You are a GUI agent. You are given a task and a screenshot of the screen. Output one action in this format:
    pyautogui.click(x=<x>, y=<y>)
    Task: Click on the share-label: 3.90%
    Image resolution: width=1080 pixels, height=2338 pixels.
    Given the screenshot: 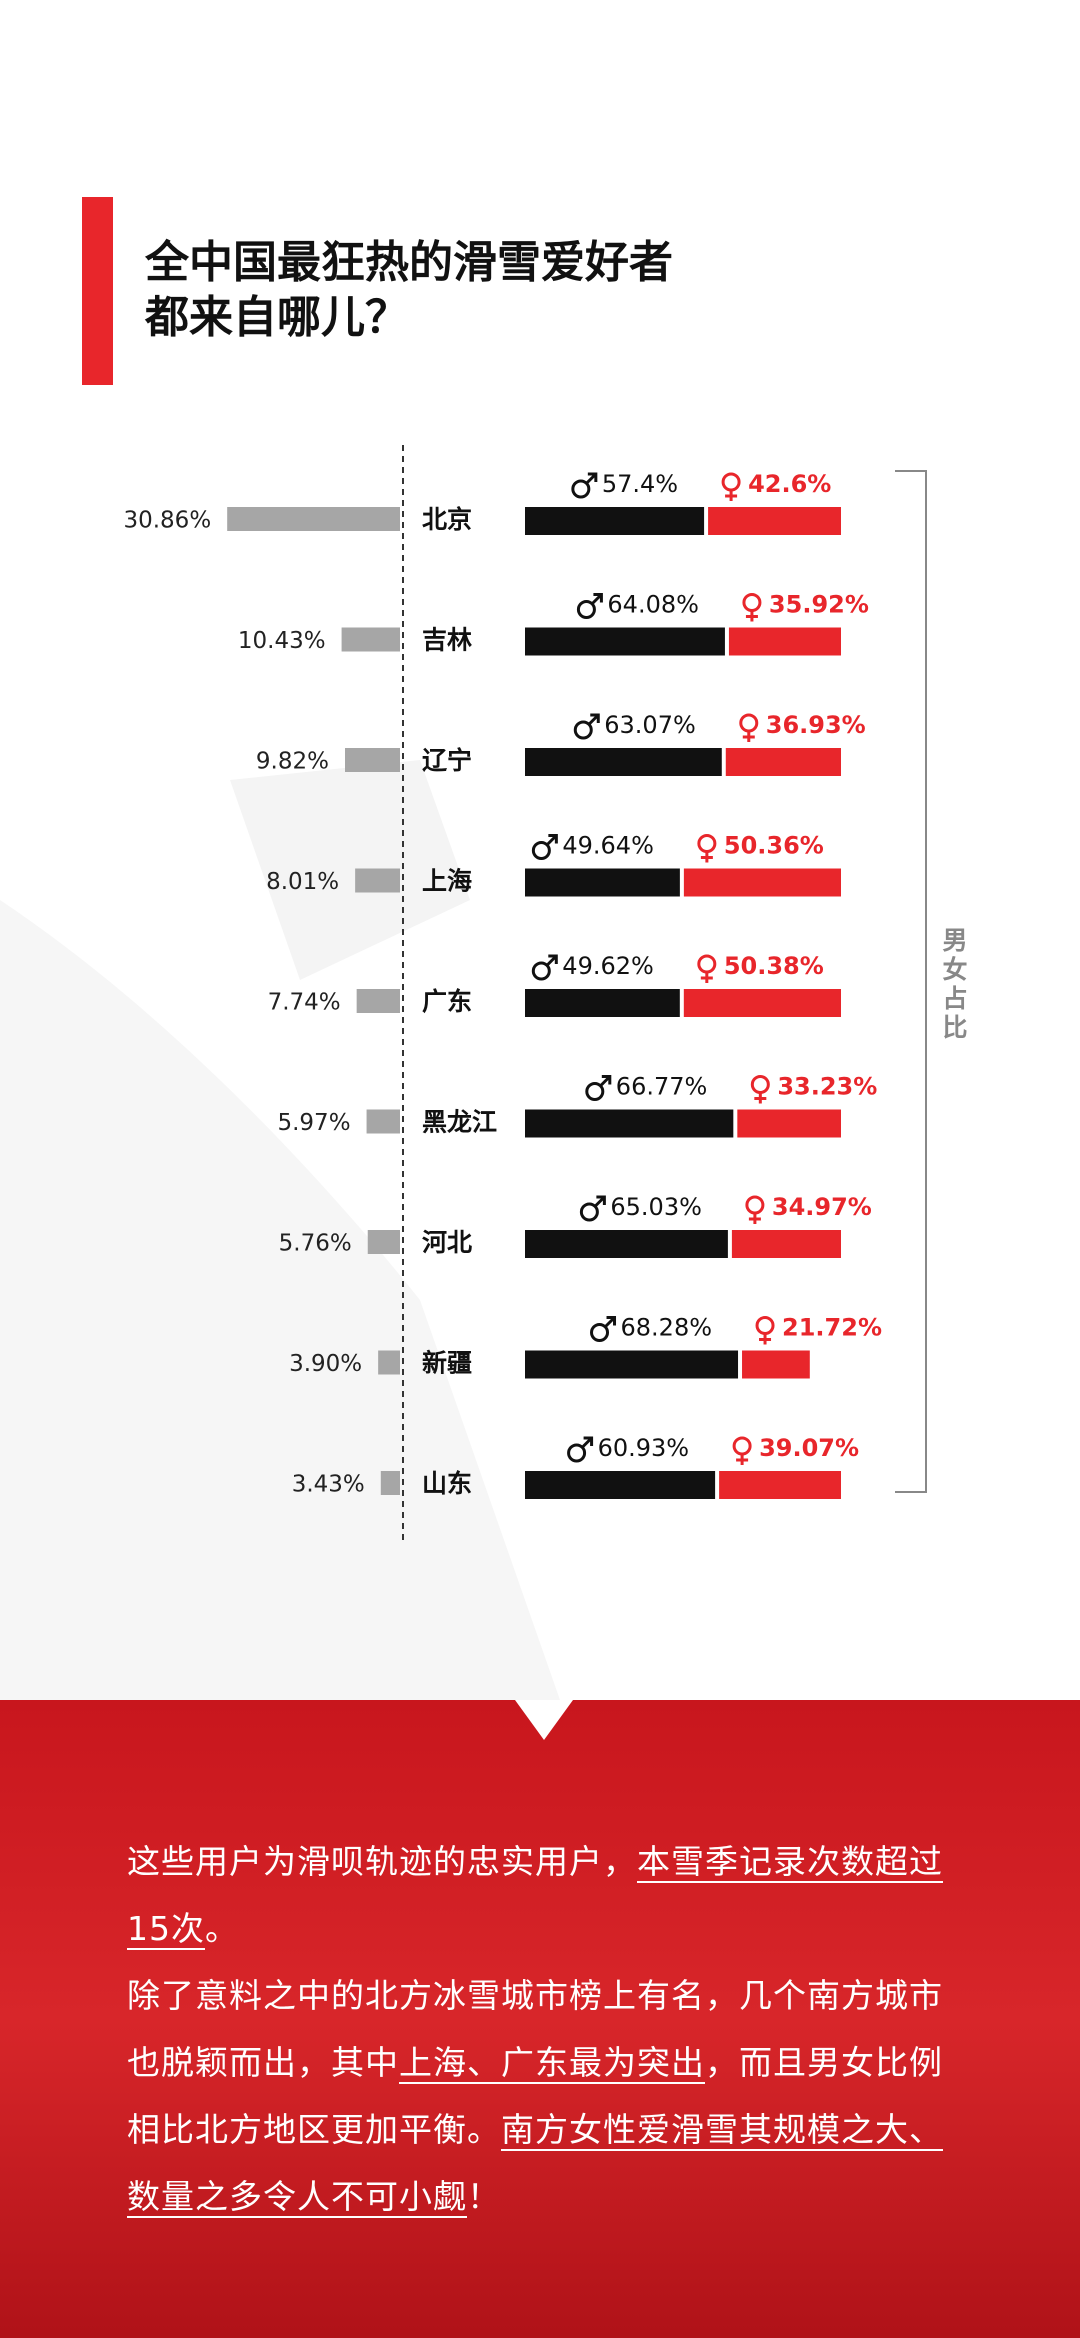 What is the action you would take?
    pyautogui.click(x=325, y=1364)
    